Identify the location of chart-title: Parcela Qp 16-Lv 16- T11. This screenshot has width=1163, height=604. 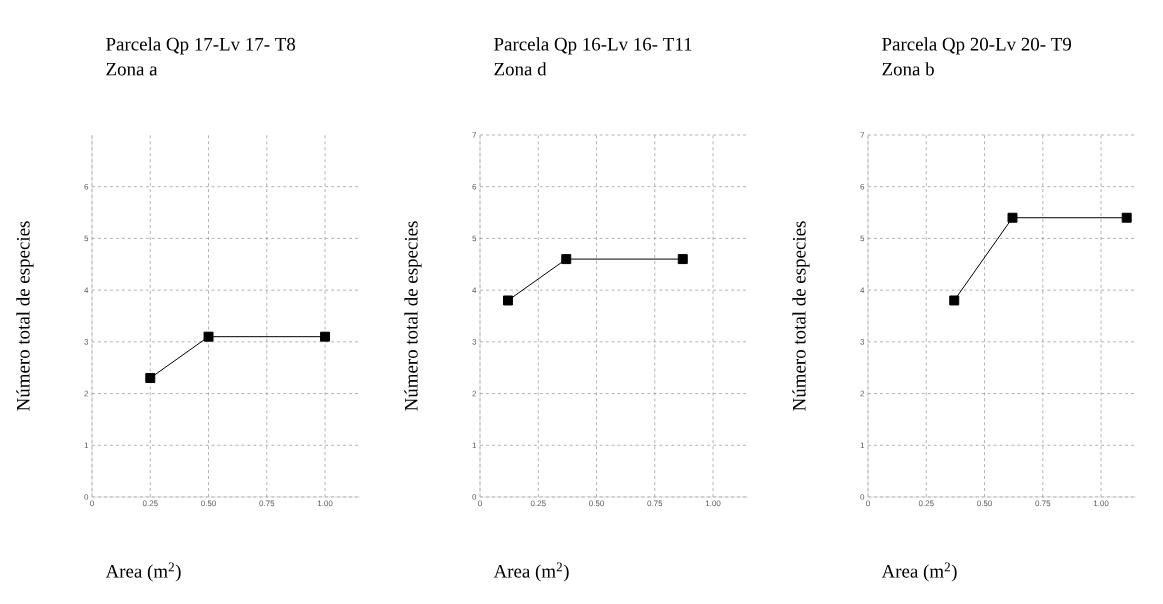
(593, 46).